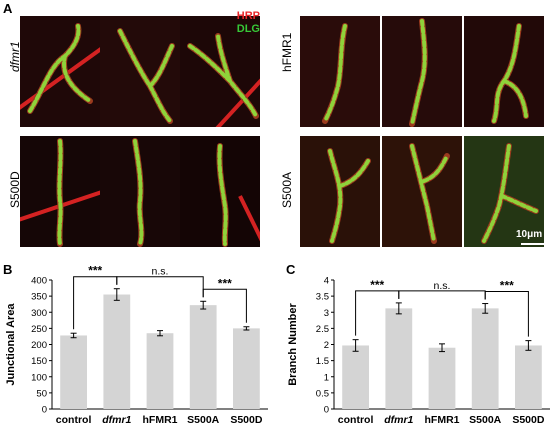  What do you see at coordinates (291, 269) in the screenshot?
I see `panel-c-letter: C` at bounding box center [291, 269].